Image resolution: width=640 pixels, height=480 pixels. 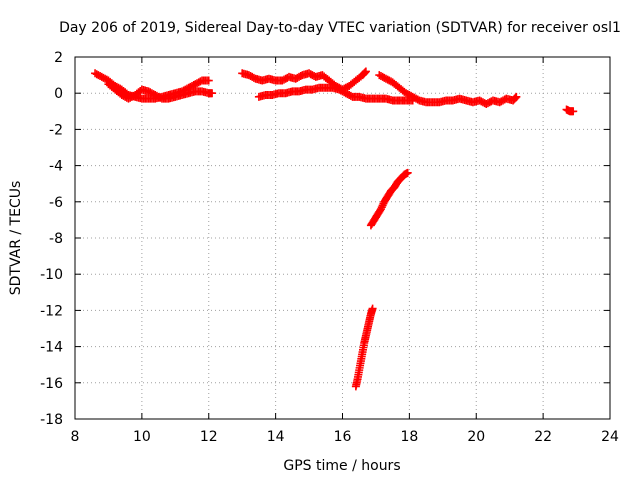 What do you see at coordinates (58, 58) in the screenshot?
I see `y-tick-label: 2` at bounding box center [58, 58].